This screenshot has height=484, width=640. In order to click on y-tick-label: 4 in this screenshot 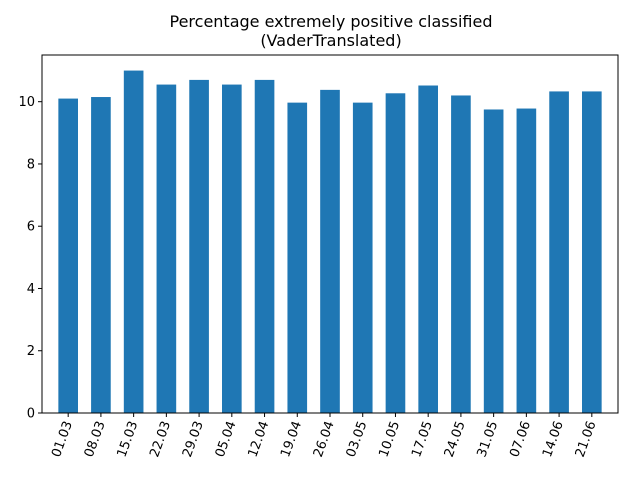, I will do `click(31, 289)`.